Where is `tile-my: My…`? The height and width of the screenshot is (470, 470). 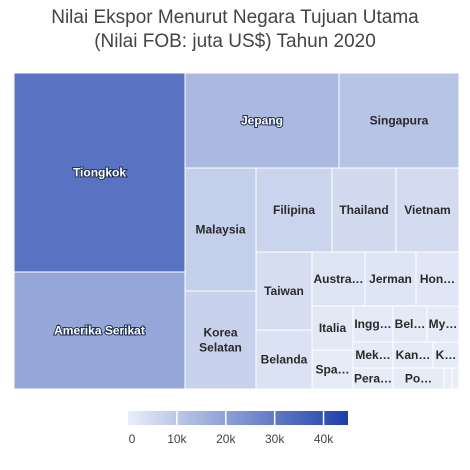 tile-my: My… is located at coordinates (443, 324).